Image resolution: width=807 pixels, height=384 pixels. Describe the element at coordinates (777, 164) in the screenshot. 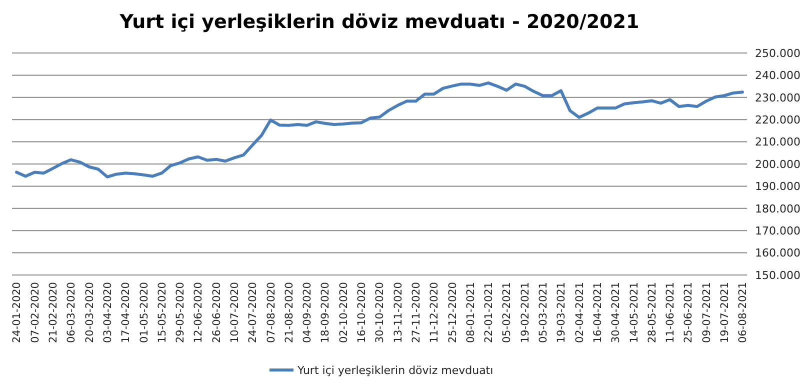

I see `y-tick-label: 200.000` at that location.